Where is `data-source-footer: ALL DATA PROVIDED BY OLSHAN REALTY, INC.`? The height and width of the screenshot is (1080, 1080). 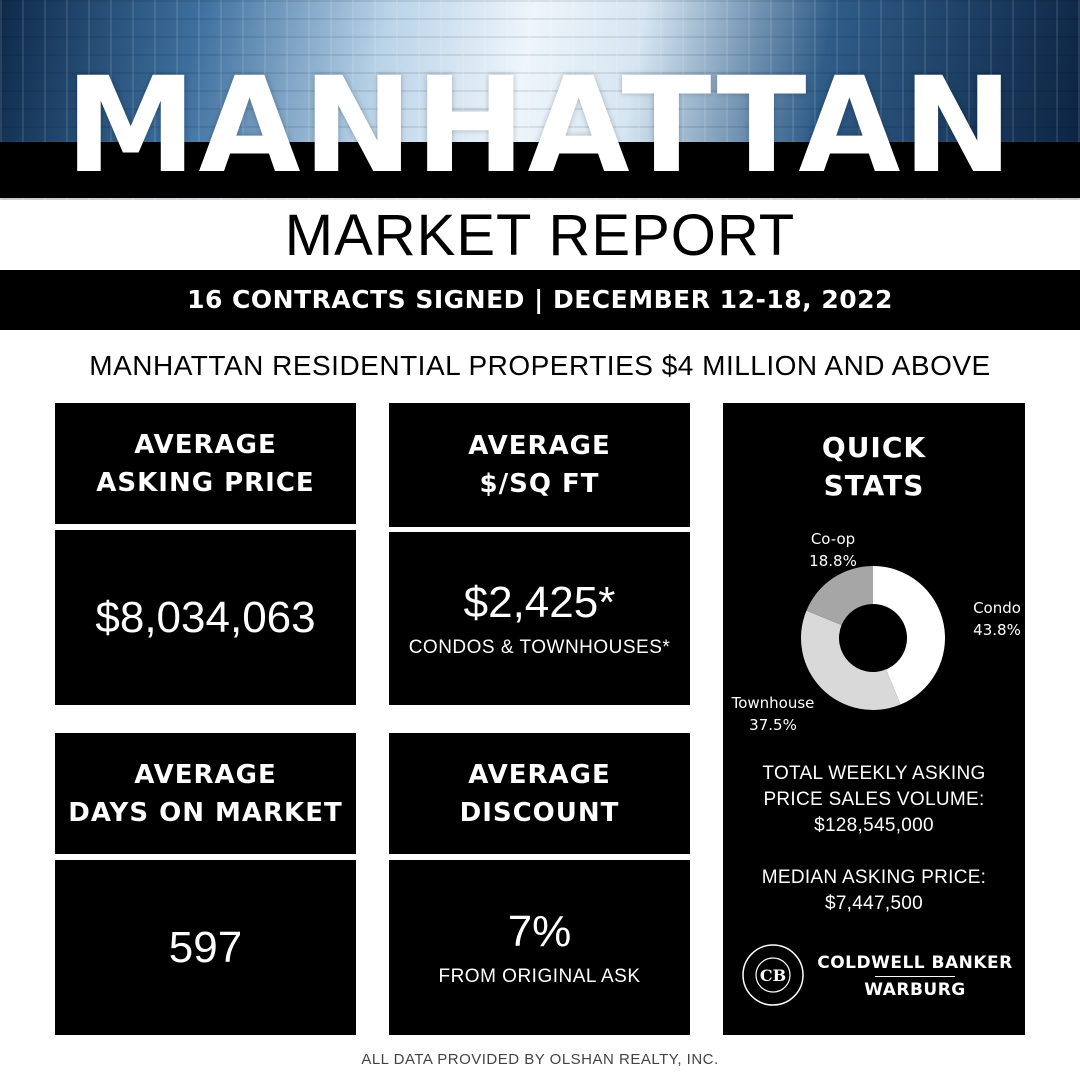 data-source-footer: ALL DATA PROVIDED BY OLSHAN REALTY, INC. is located at coordinates (540, 1059).